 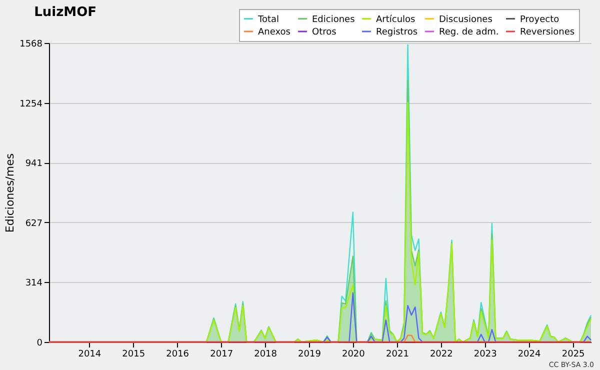 I want to click on legend-label: Otros, so click(x=324, y=33).